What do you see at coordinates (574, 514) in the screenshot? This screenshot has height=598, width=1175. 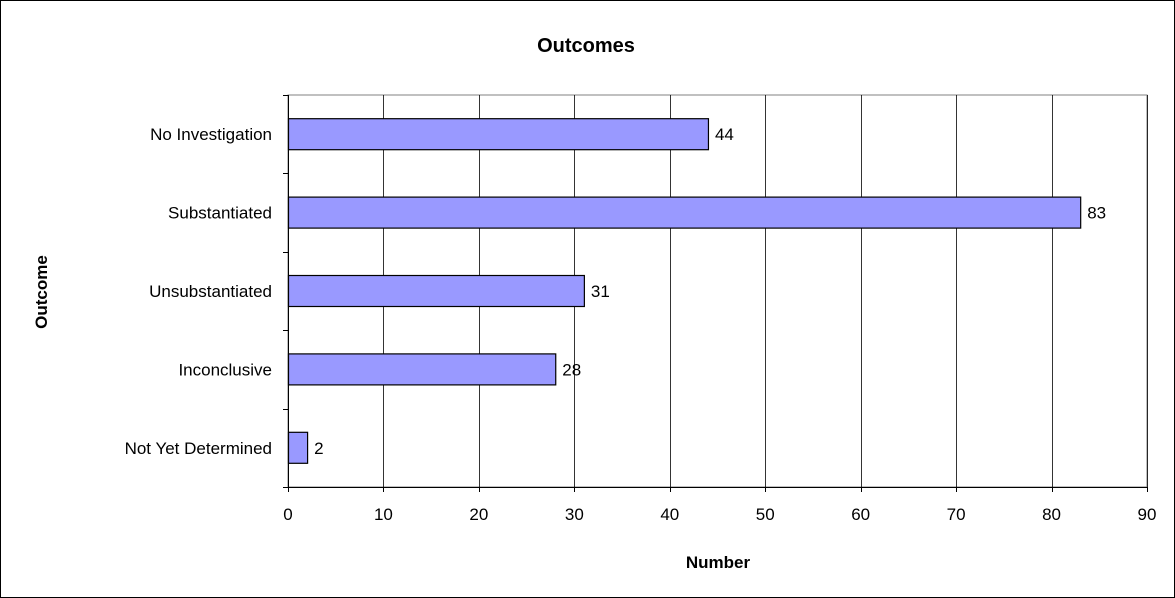 I see `x-tick-label: 30` at bounding box center [574, 514].